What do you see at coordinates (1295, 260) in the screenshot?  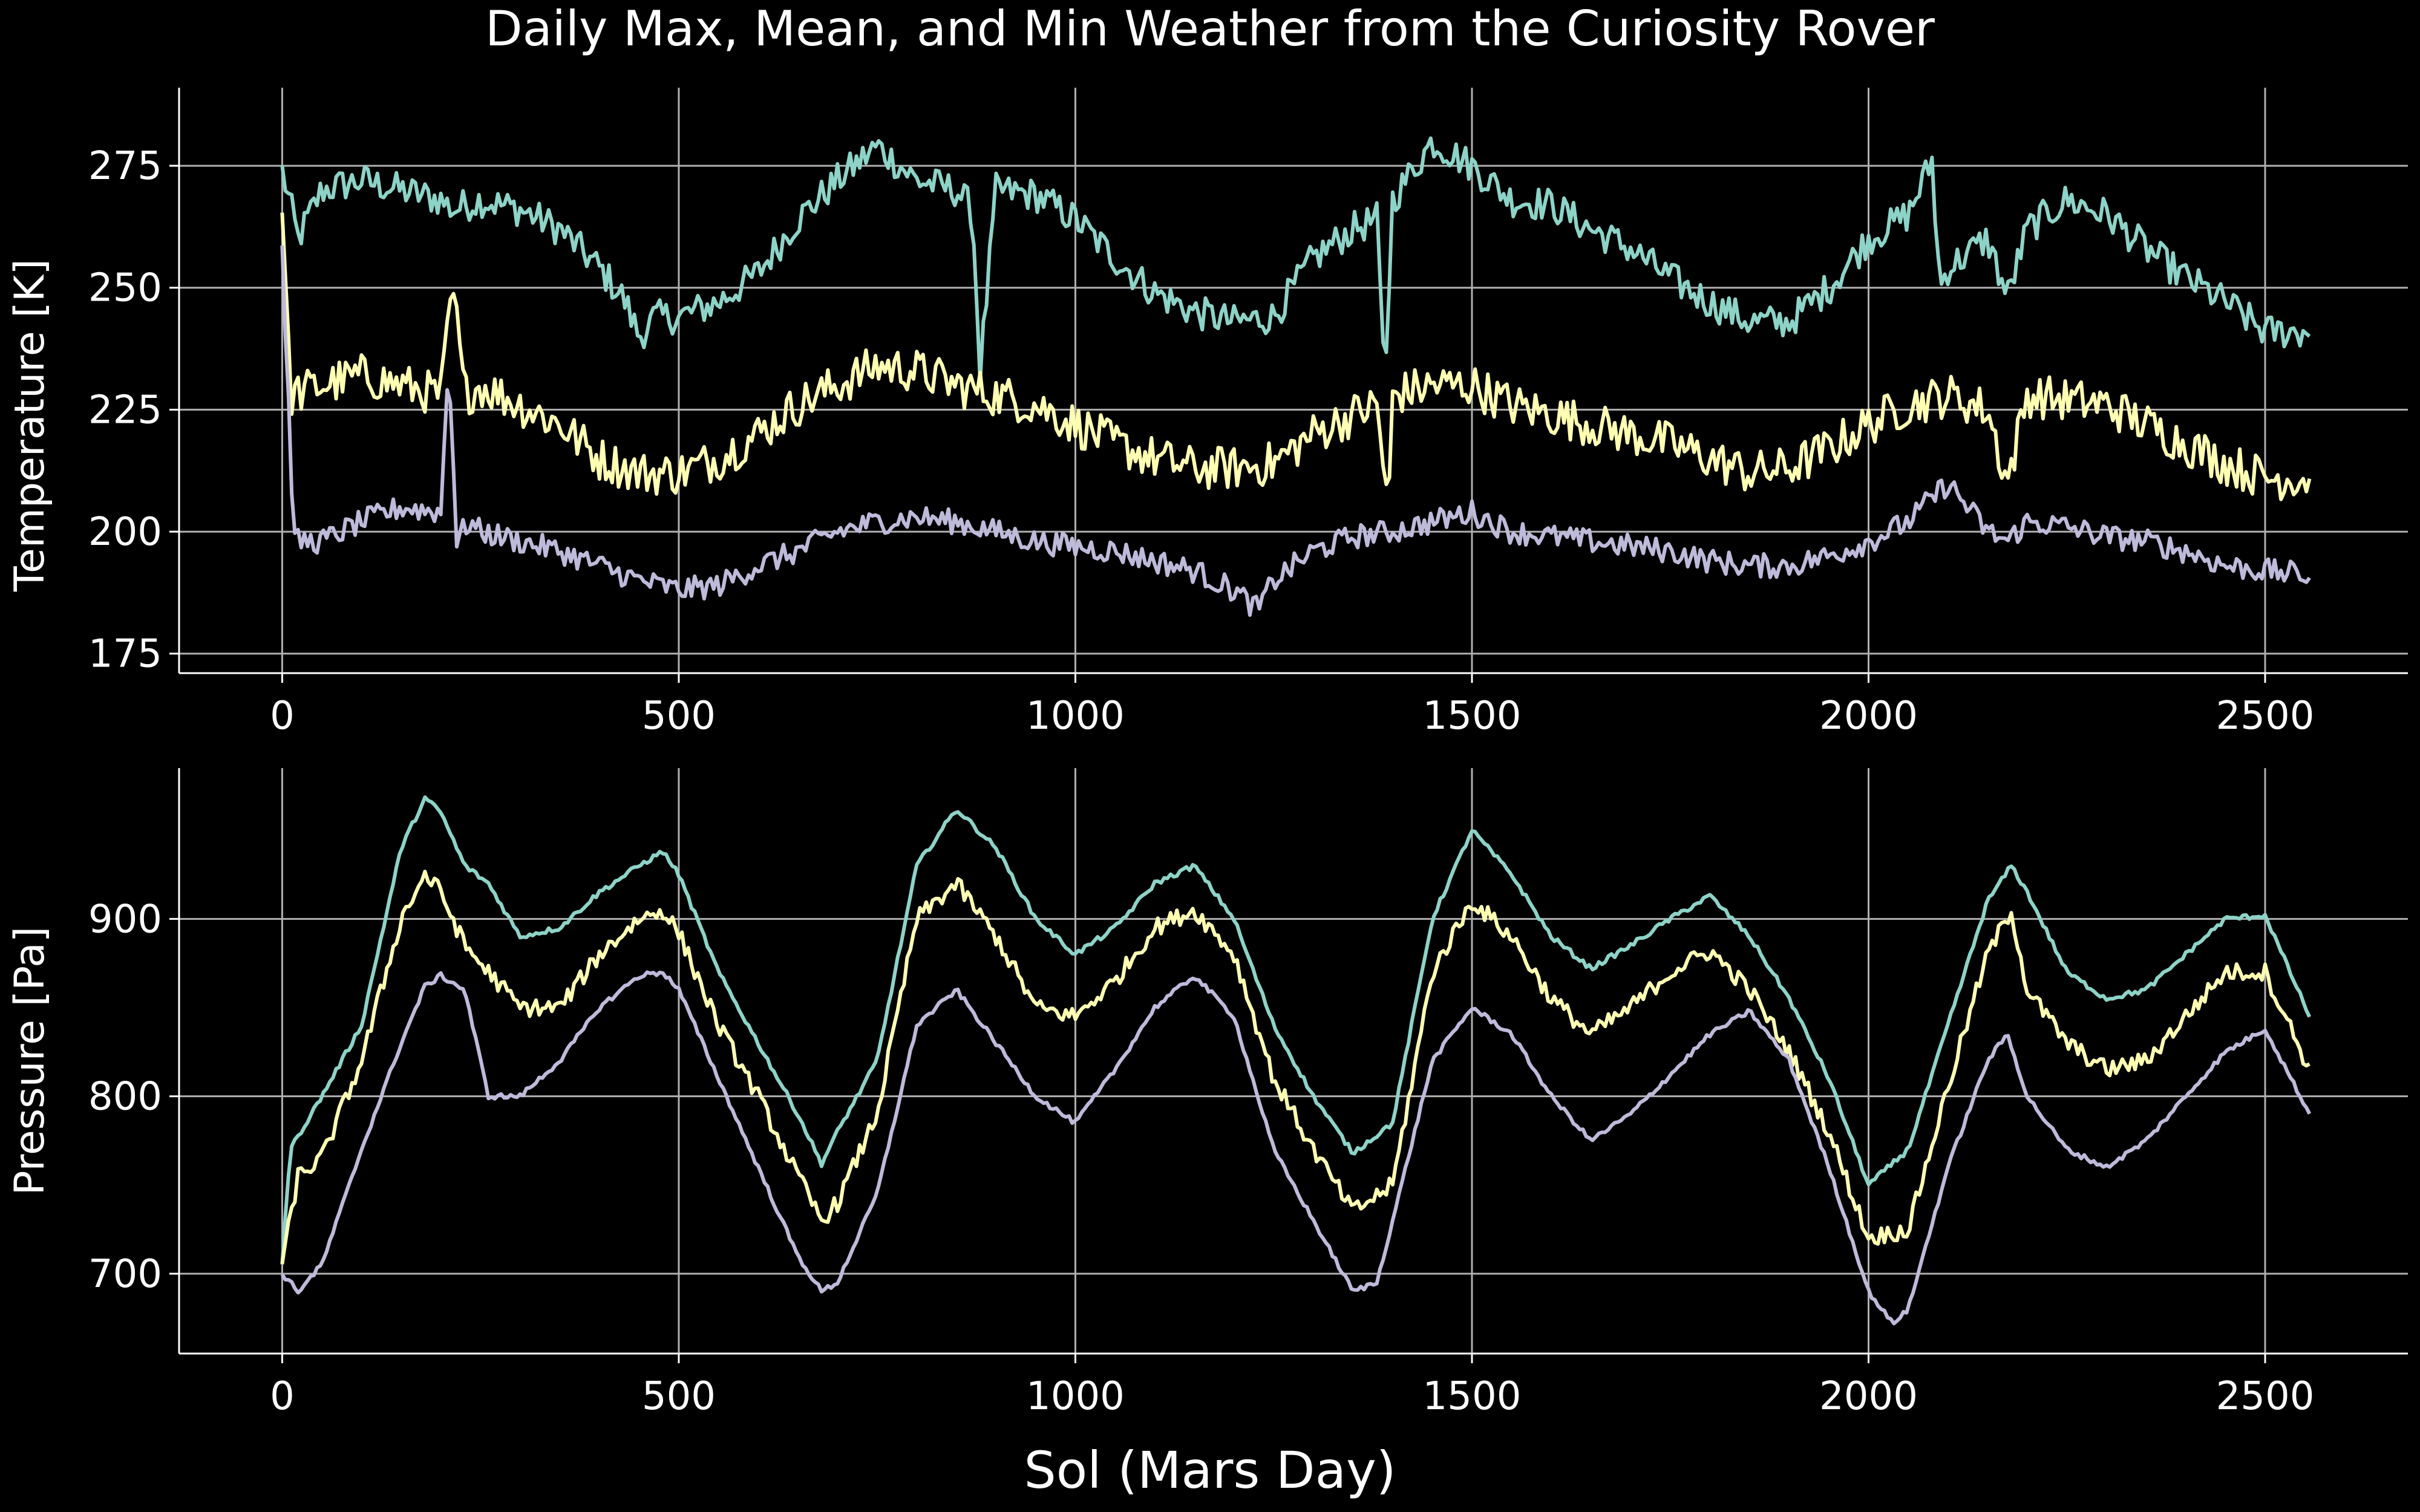 I see `temperature-series-max` at bounding box center [1295, 260].